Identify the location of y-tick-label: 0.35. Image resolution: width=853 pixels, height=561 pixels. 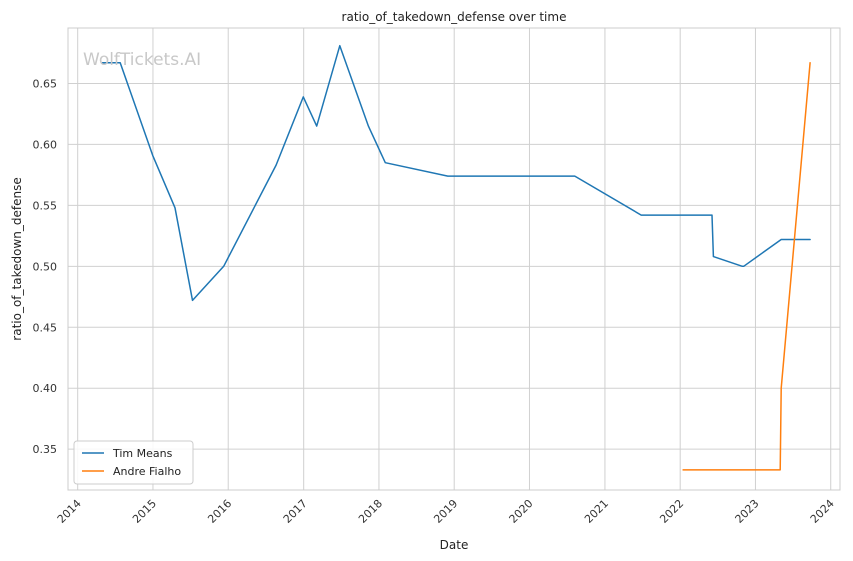
(45, 449).